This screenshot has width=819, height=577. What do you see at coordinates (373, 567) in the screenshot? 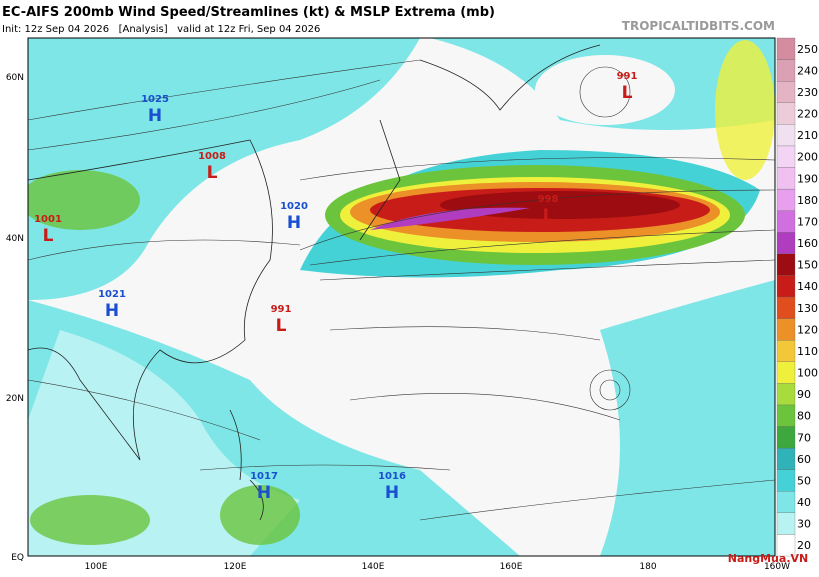
I see `longitude-label: 140E` at bounding box center [373, 567].